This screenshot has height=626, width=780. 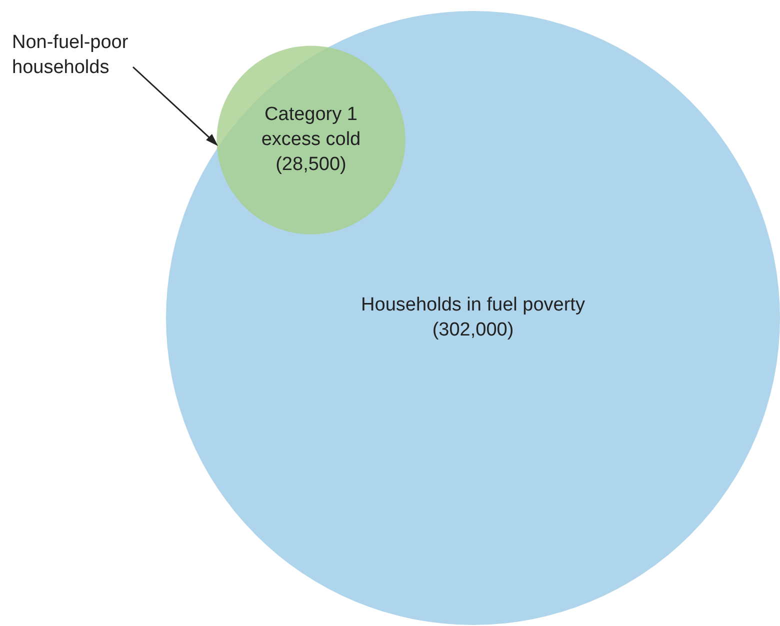 What do you see at coordinates (311, 127) in the screenshot?
I see `category-label: Category 1 excess cold` at bounding box center [311, 127].